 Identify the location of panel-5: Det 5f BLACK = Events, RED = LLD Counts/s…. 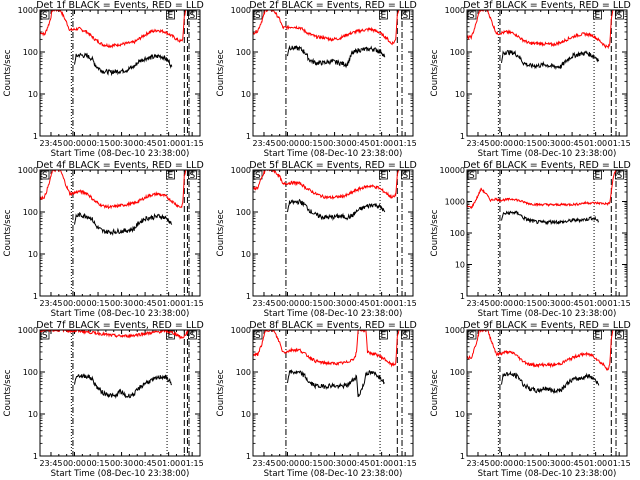
(316, 239).